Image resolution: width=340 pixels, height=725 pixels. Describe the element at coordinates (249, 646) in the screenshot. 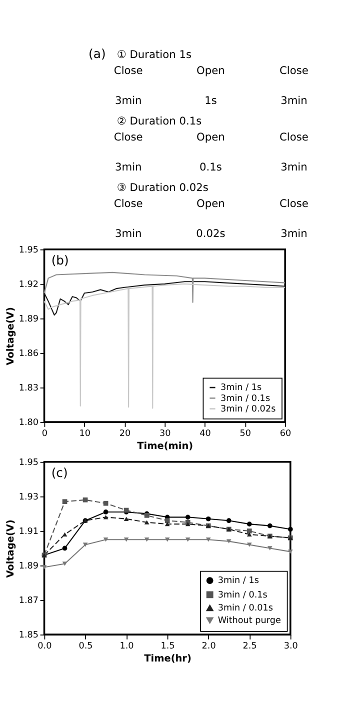

I see `x-tick-label: 2.5` at that location.